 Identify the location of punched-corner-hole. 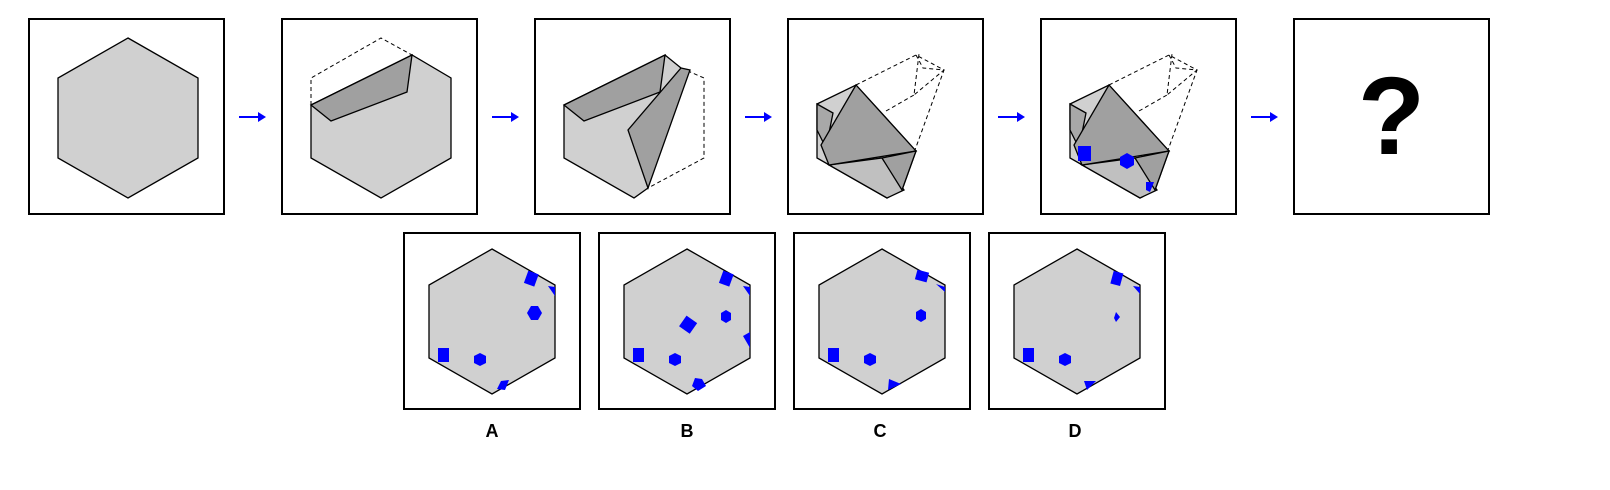
(1150, 187).